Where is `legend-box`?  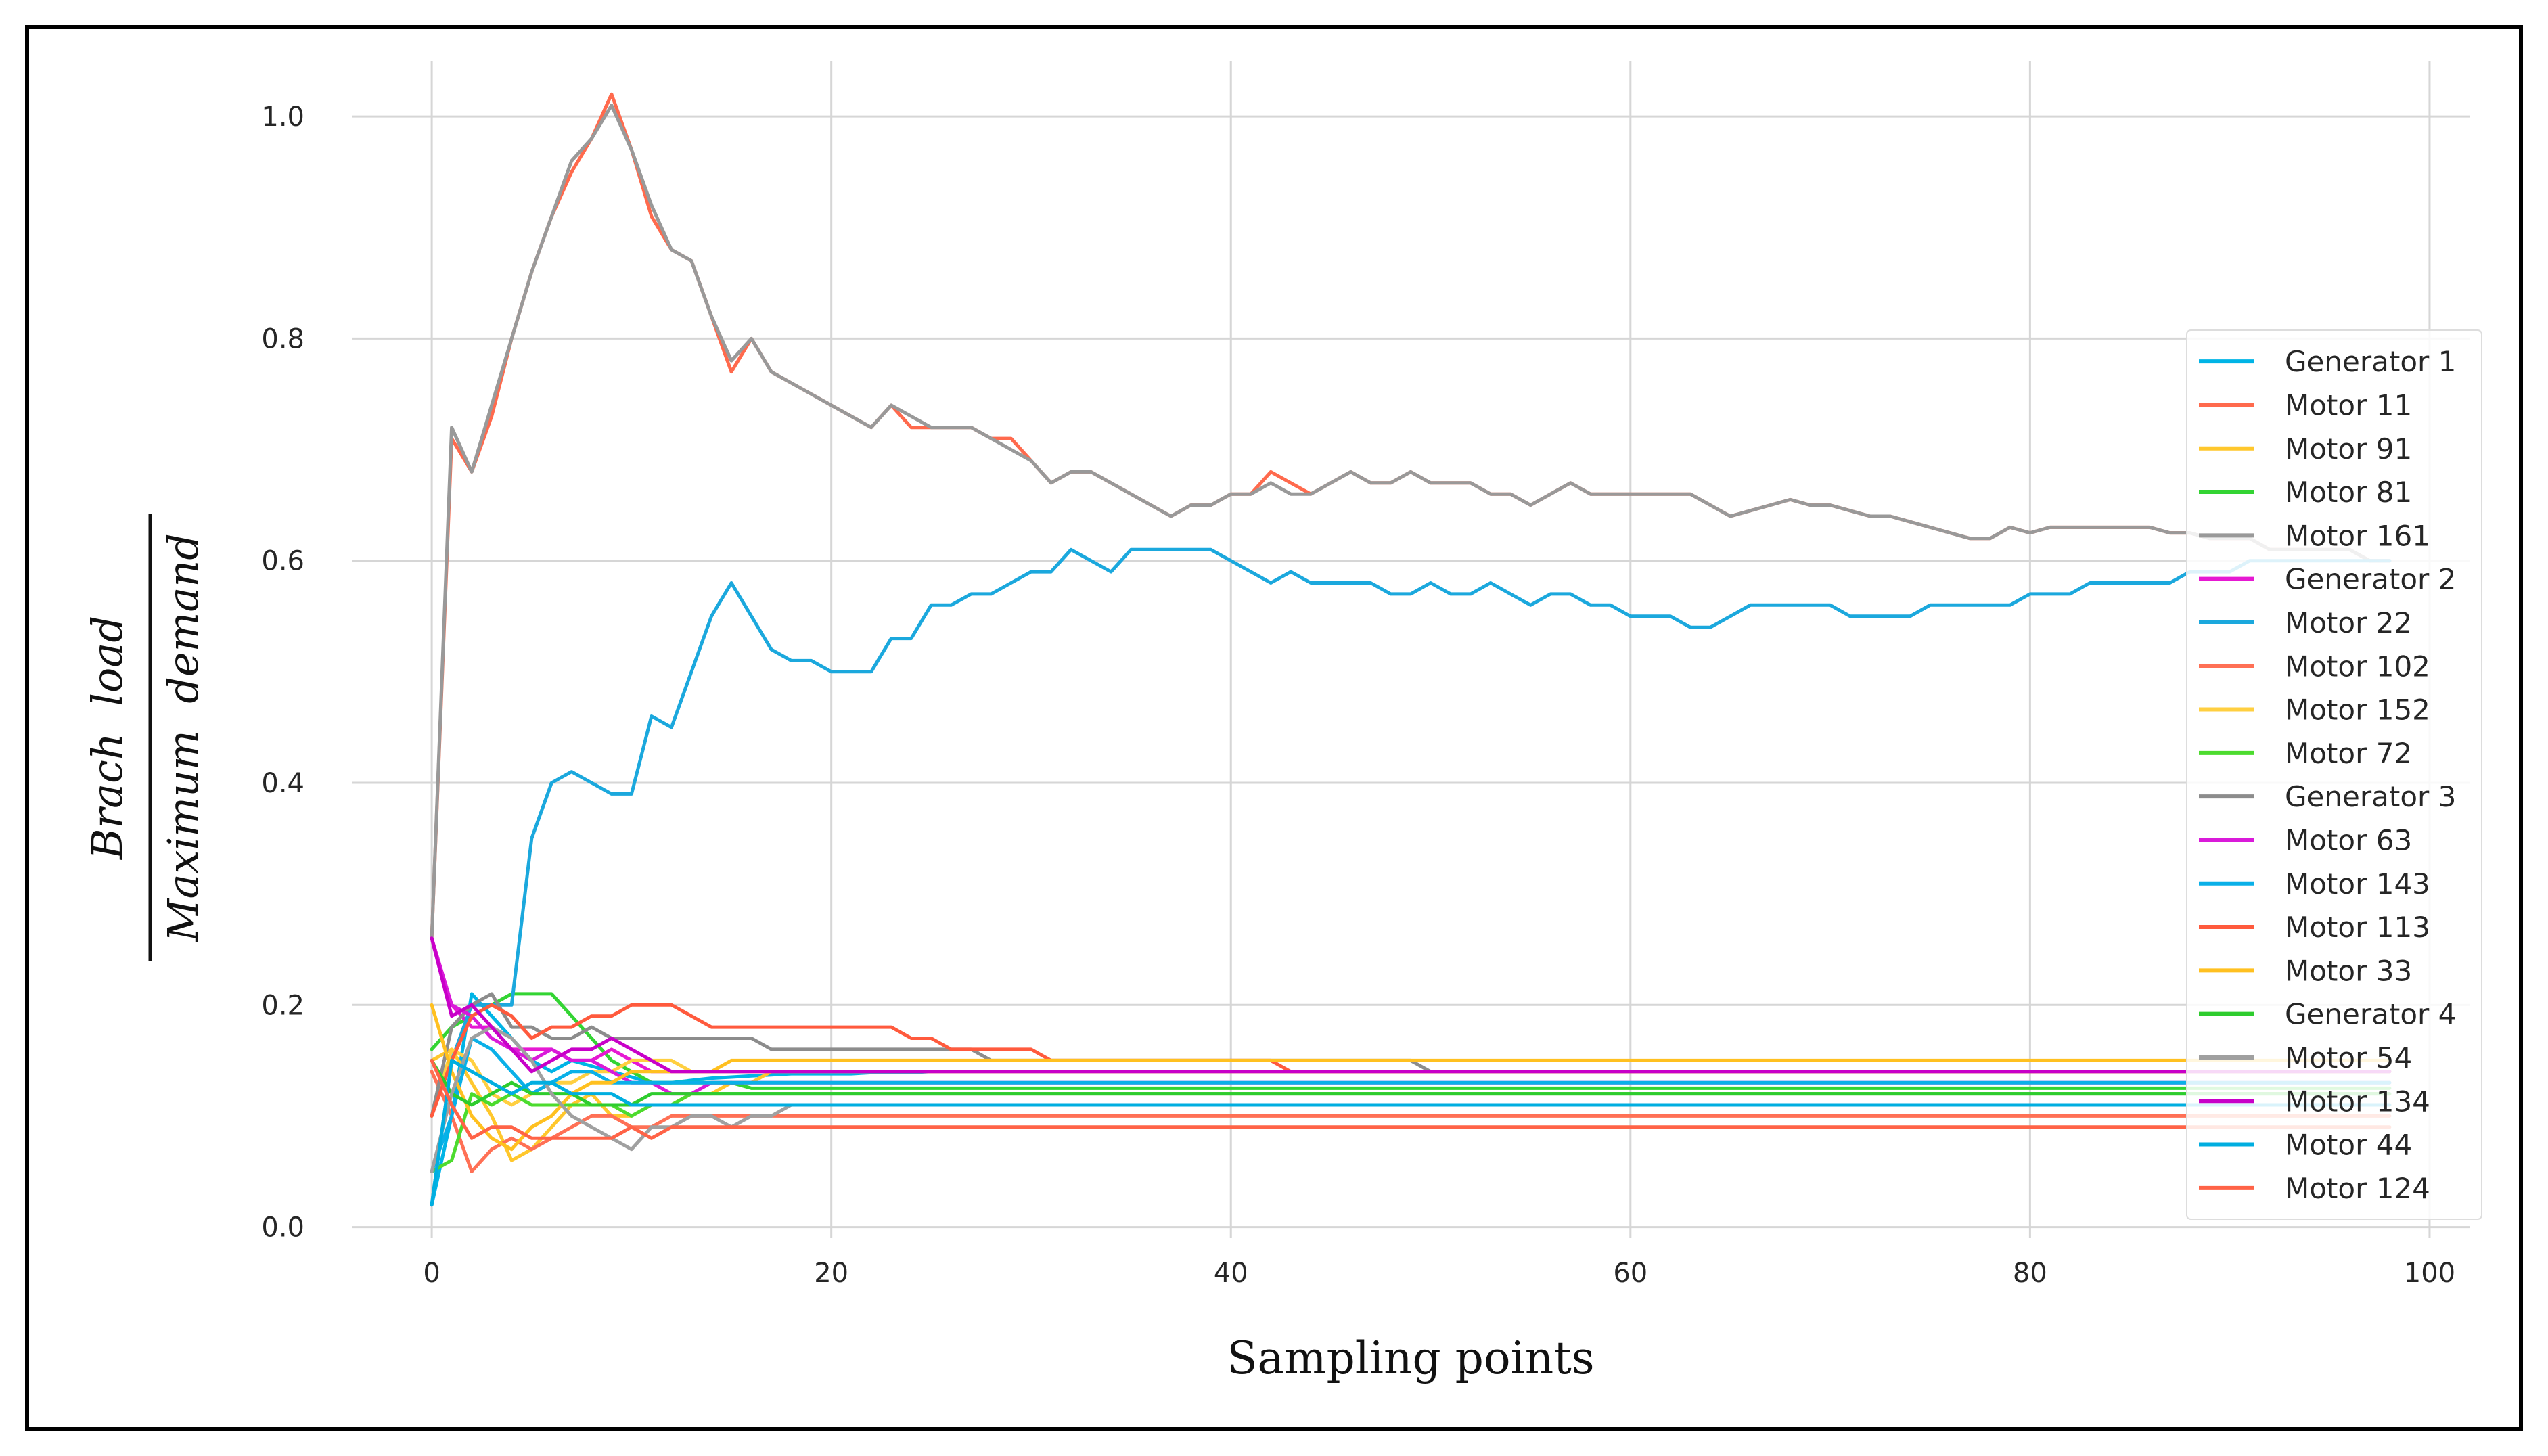
legend-box is located at coordinates (2334, 774).